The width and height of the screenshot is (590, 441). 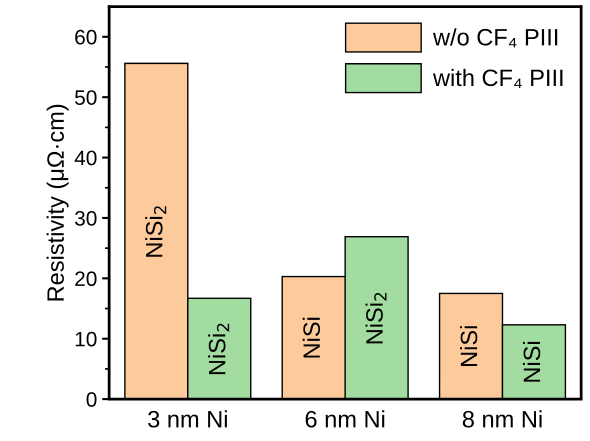 I want to click on y-axis-title: Resistivity (μΩ·cm), so click(x=57, y=202).